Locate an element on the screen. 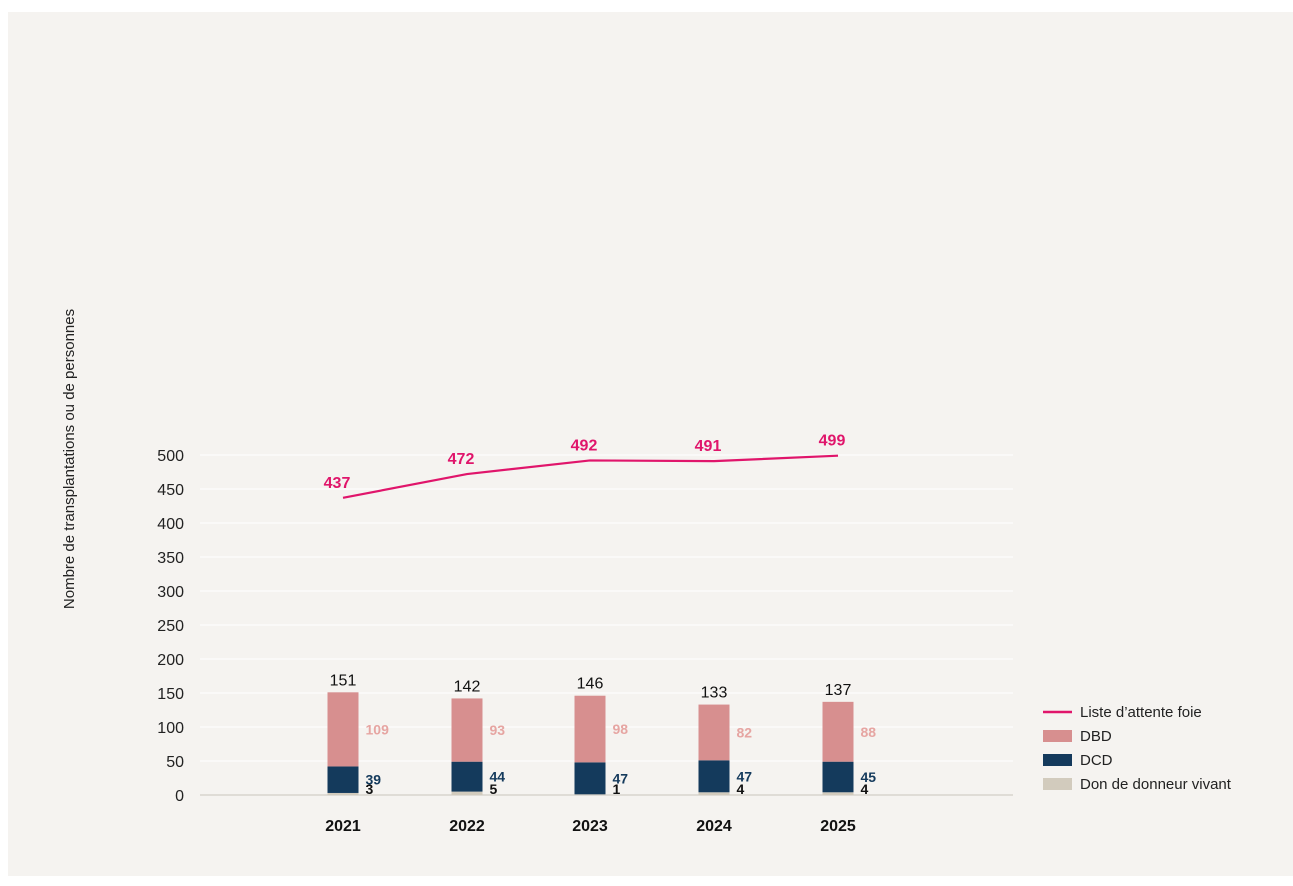 The width and height of the screenshot is (1293, 886). bar-segment-don-de-donneur-vivant-2022 is located at coordinates (467, 793).